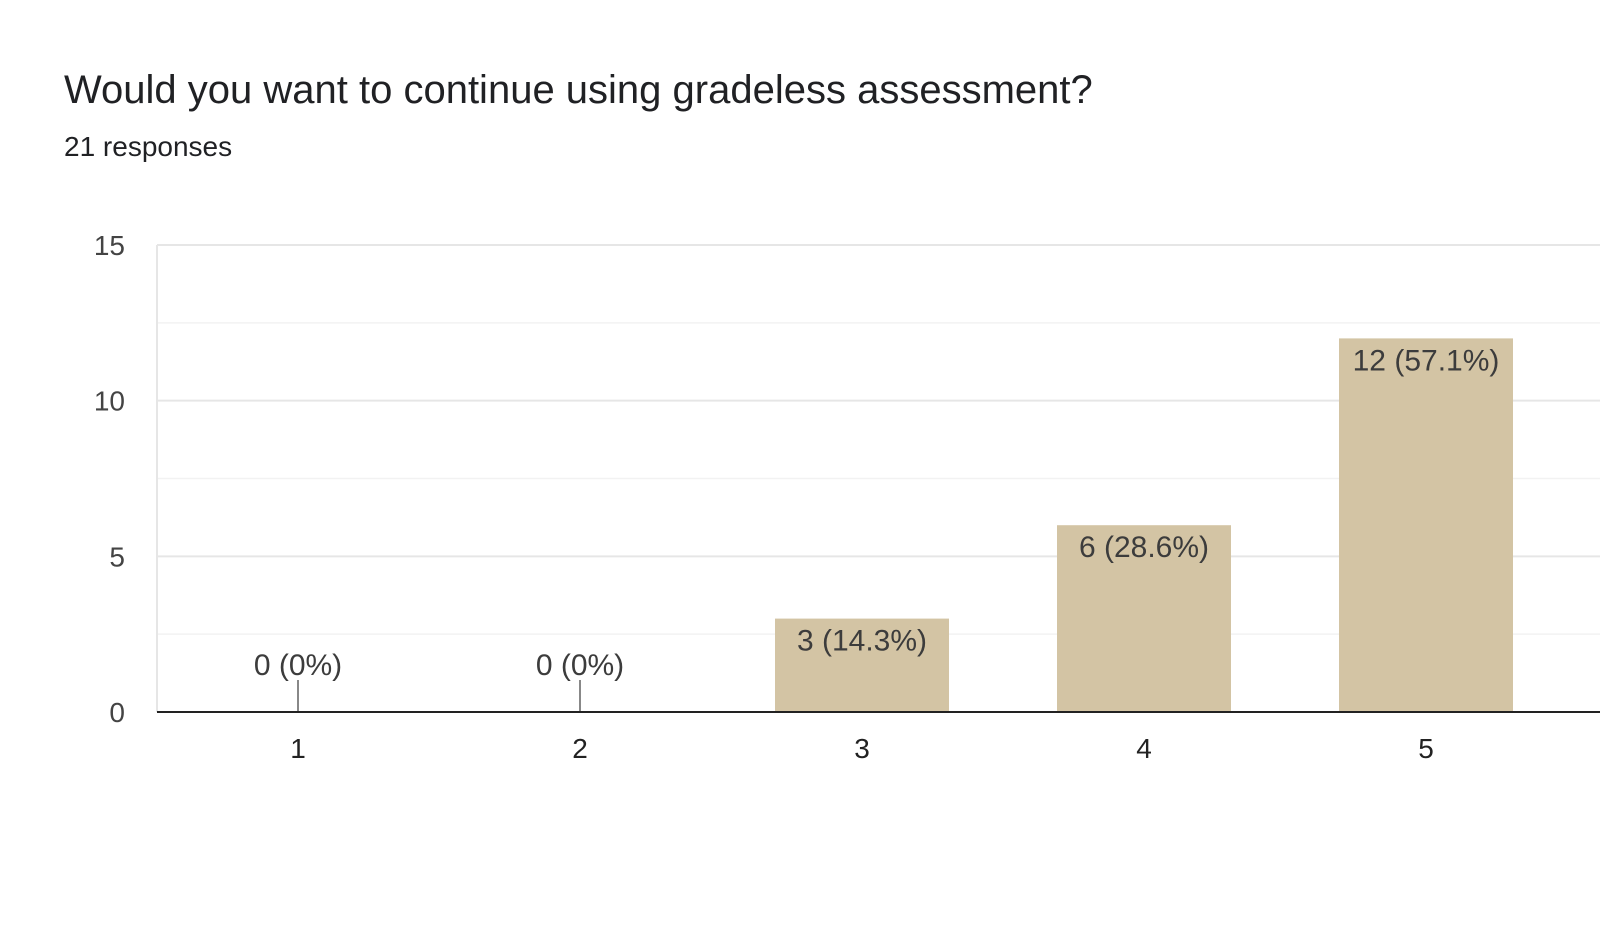 The height and width of the screenshot is (925, 1600). I want to click on y-tick-label: 5, so click(117, 556).